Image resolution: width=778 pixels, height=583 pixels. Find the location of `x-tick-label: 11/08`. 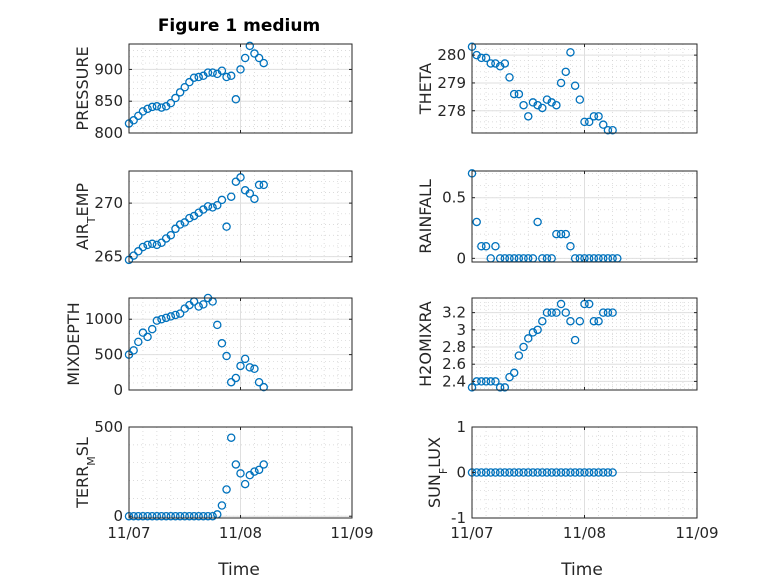

x-tick-label: 11/08 is located at coordinates (584, 533).